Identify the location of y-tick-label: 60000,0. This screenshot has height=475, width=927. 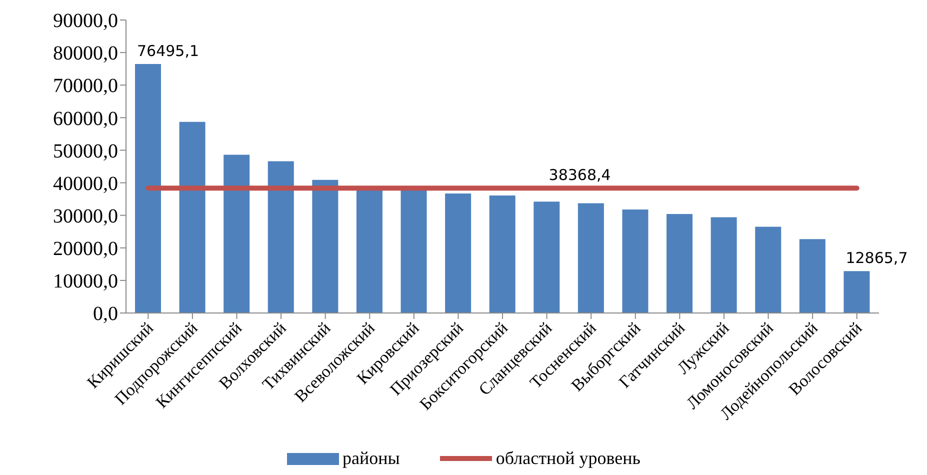
(85, 119).